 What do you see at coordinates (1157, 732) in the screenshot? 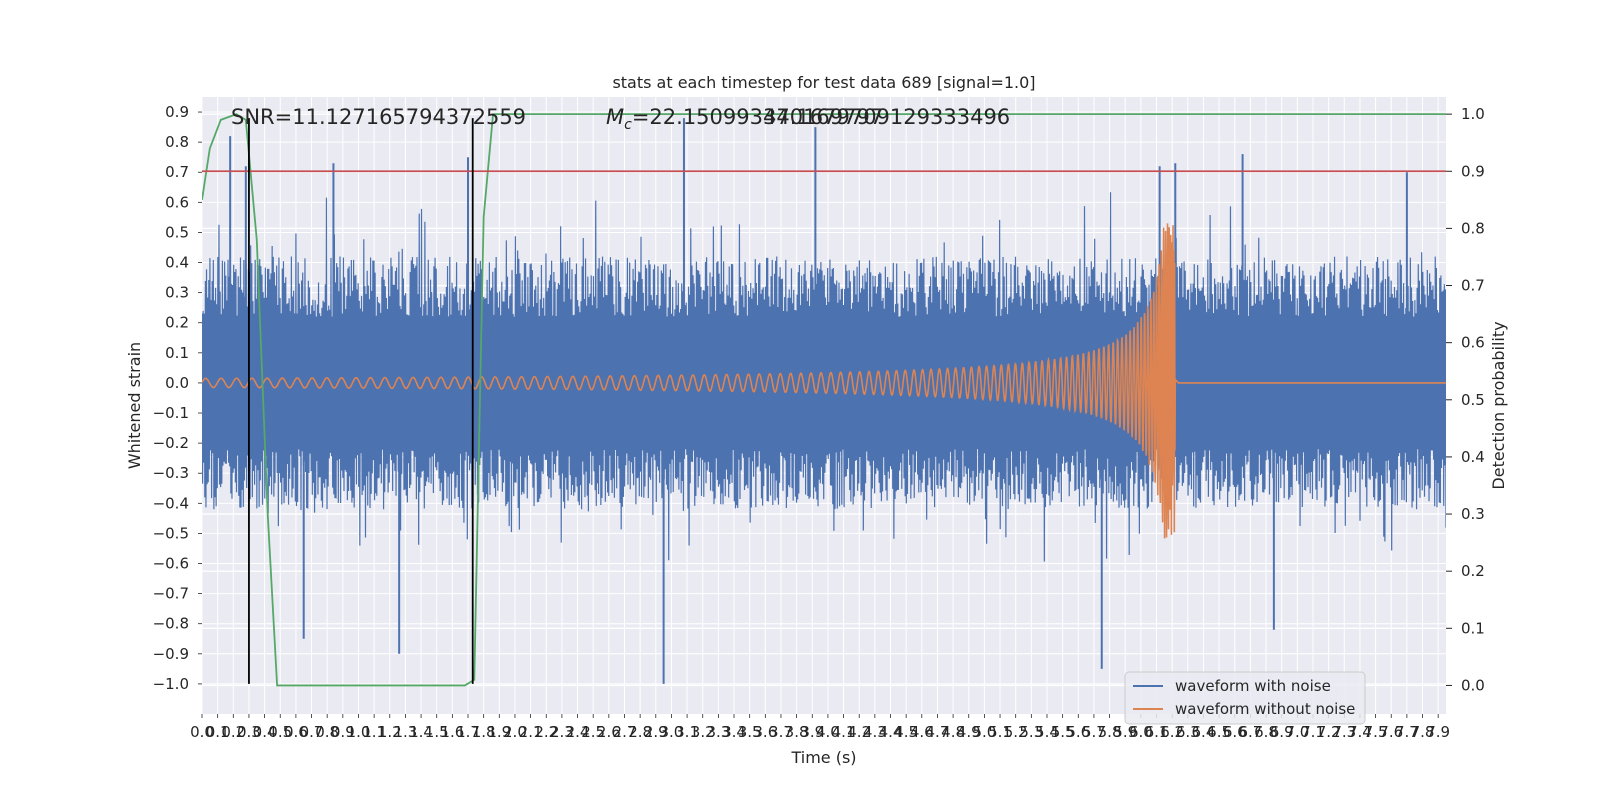
I see `x-tick-label: 6.1` at bounding box center [1157, 732].